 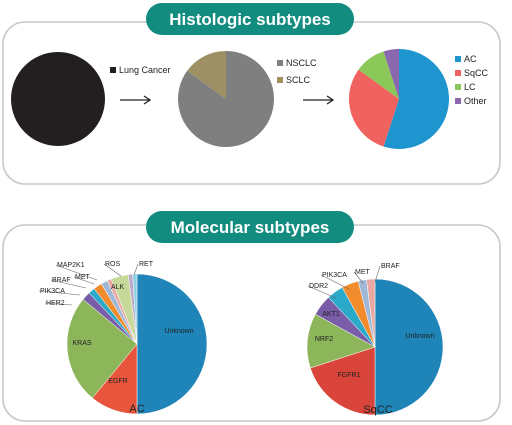 I want to click on pie-4-leader-braf, so click(x=68, y=284).